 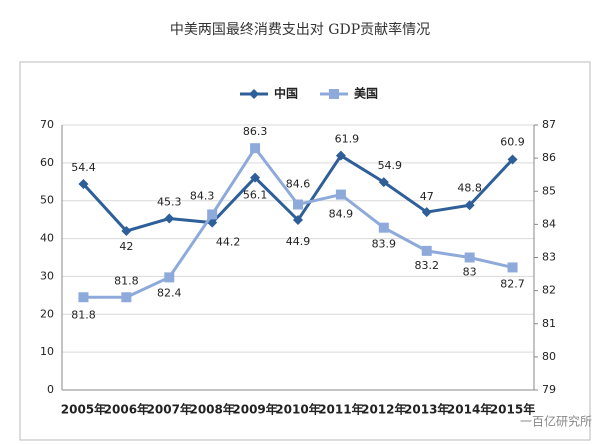 I want to click on x-tick-label: 2014年, so click(x=469, y=409).